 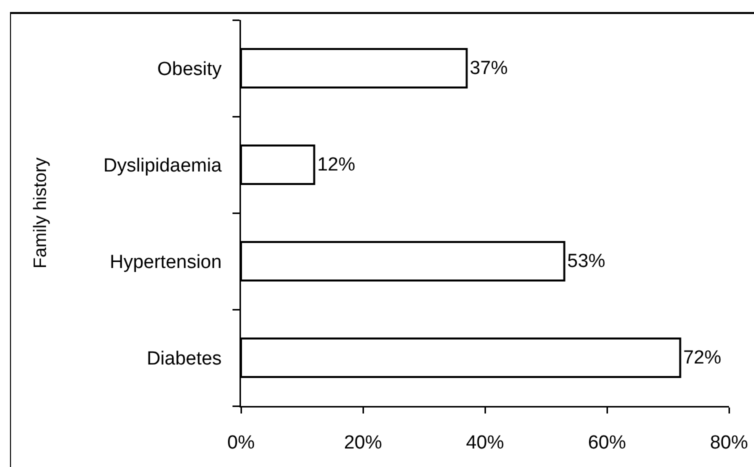 What do you see at coordinates (607, 443) in the screenshot?
I see `x-tick-label: 60%` at bounding box center [607, 443].